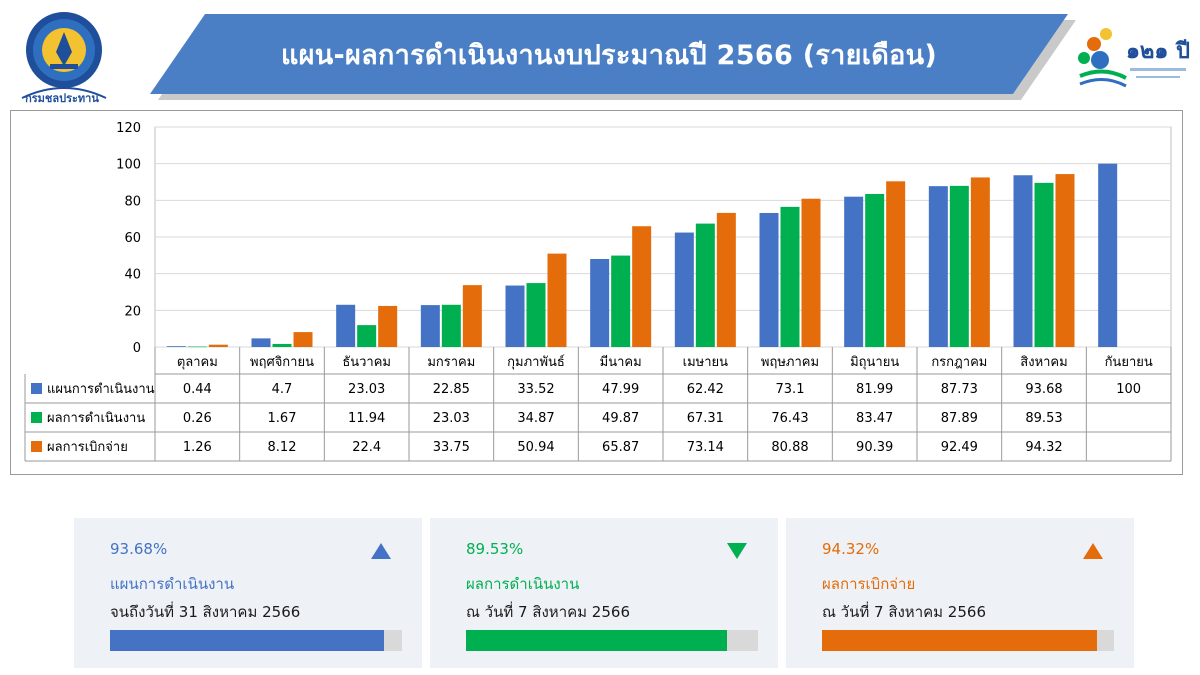  Describe the element at coordinates (282, 418) in the screenshot. I see `data-label: 1.67` at that location.